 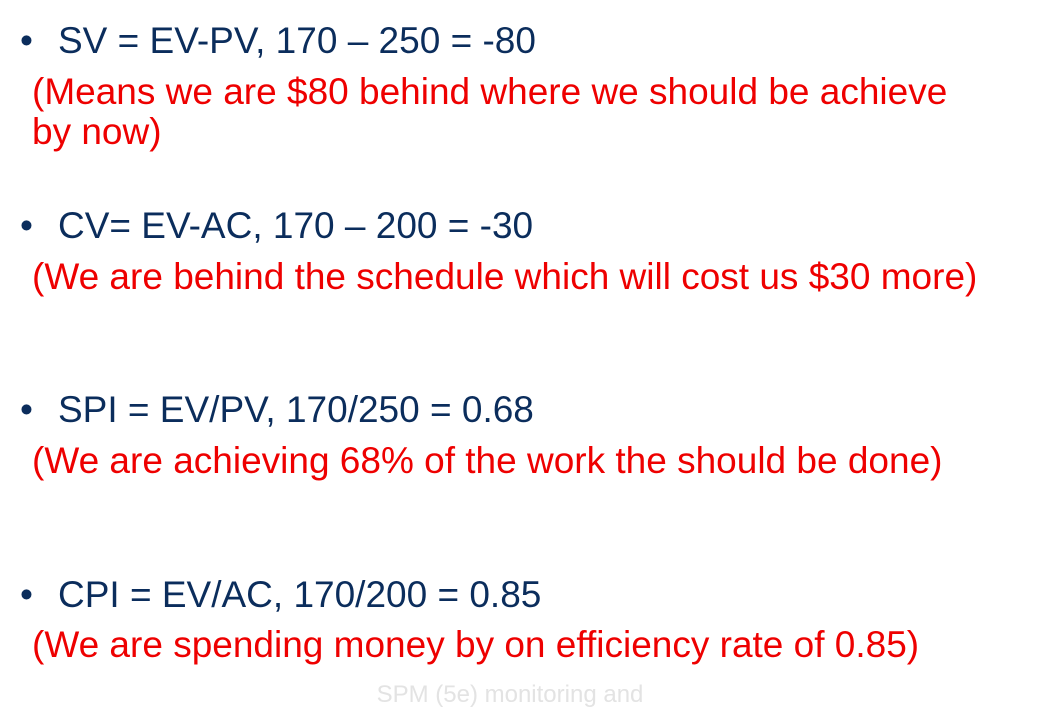 I want to click on cv-formula: • CV= EV-AC, 170 – 200 = -30, so click(x=276, y=226).